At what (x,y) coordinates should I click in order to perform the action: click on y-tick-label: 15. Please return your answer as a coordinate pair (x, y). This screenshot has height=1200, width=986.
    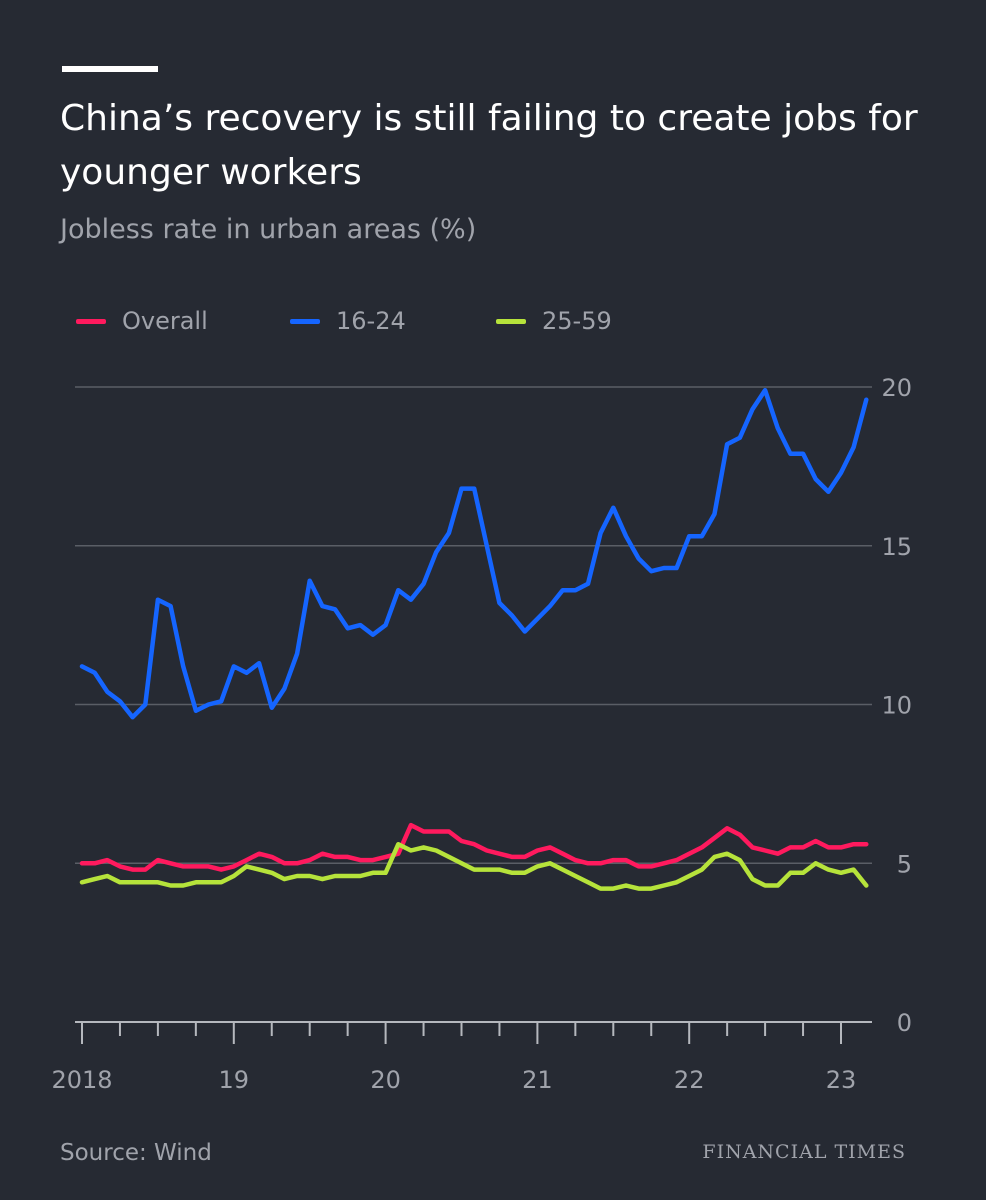
    Looking at the image, I should click on (896, 547).